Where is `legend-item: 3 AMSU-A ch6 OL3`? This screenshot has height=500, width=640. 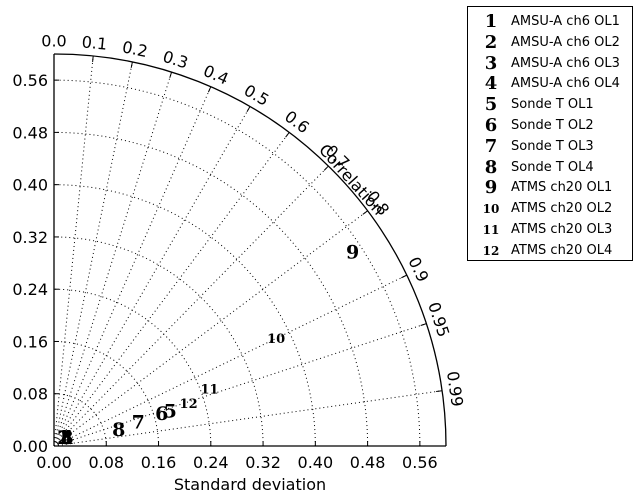
legend-item: 3 AMSU-A ch6 OL3 is located at coordinates (550, 63).